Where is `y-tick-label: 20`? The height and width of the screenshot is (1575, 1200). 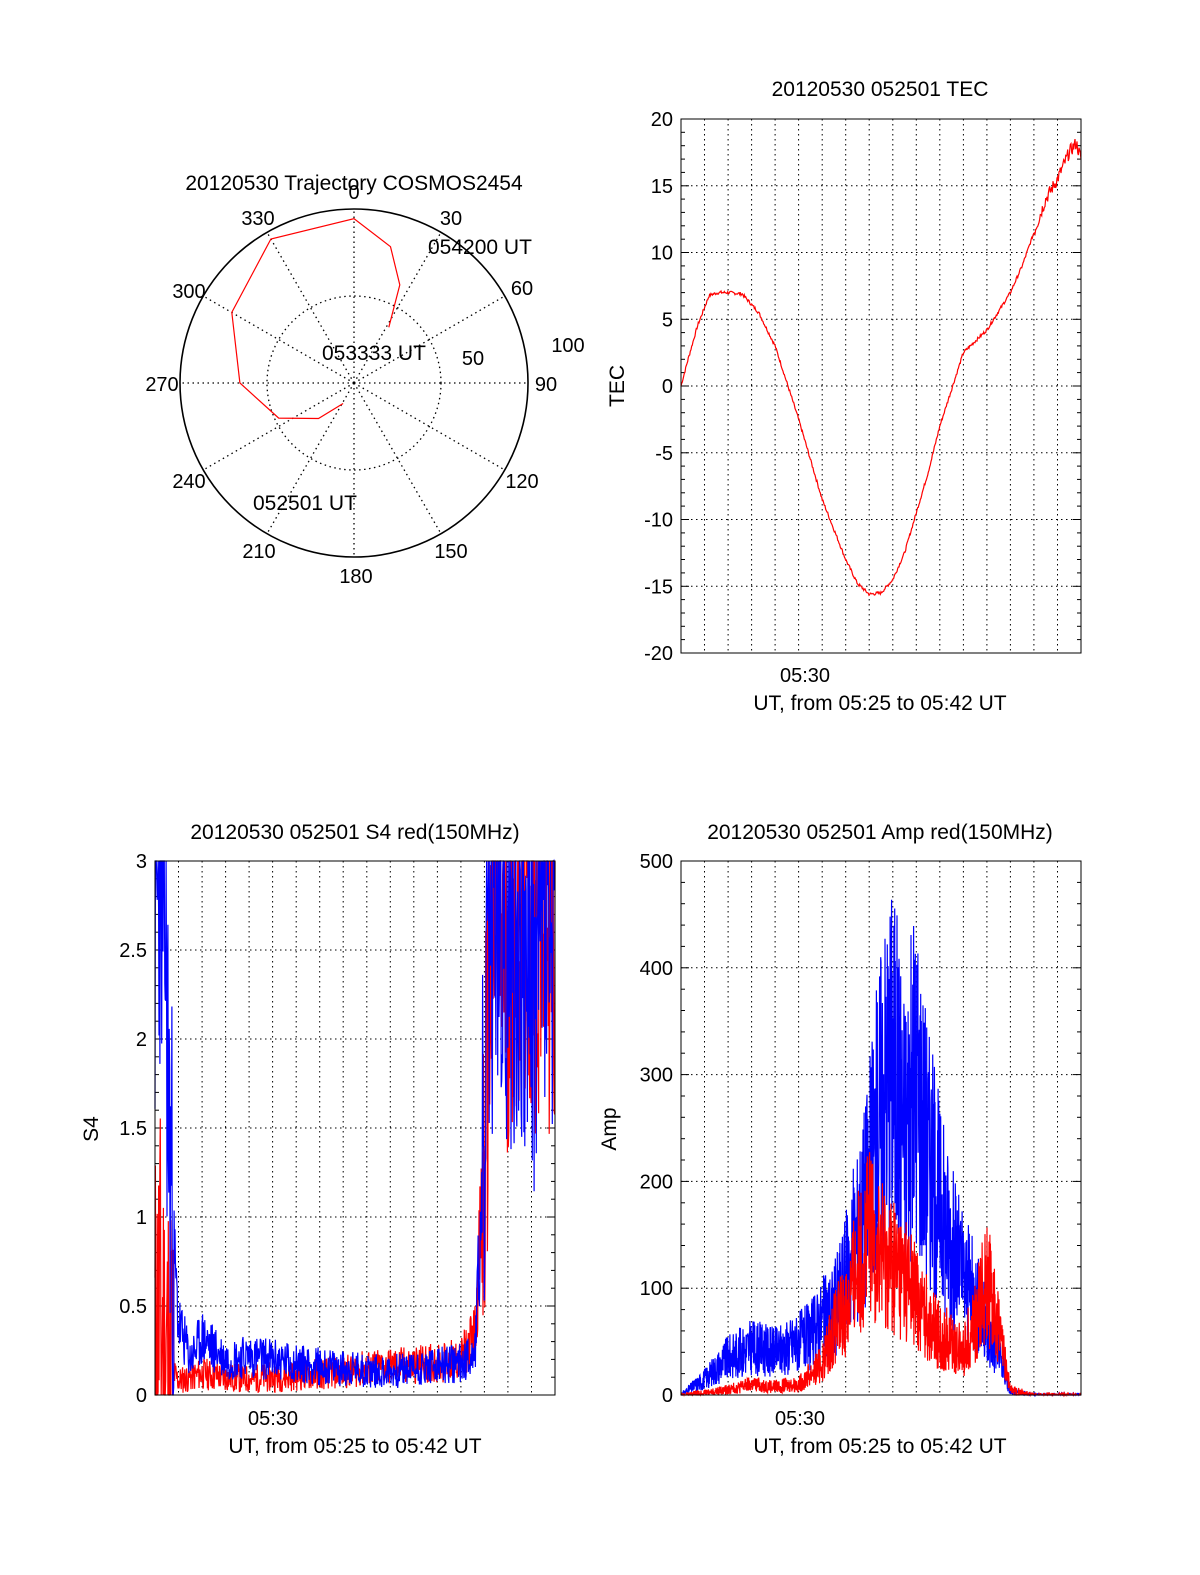 y-tick-label: 20 is located at coordinates (662, 120).